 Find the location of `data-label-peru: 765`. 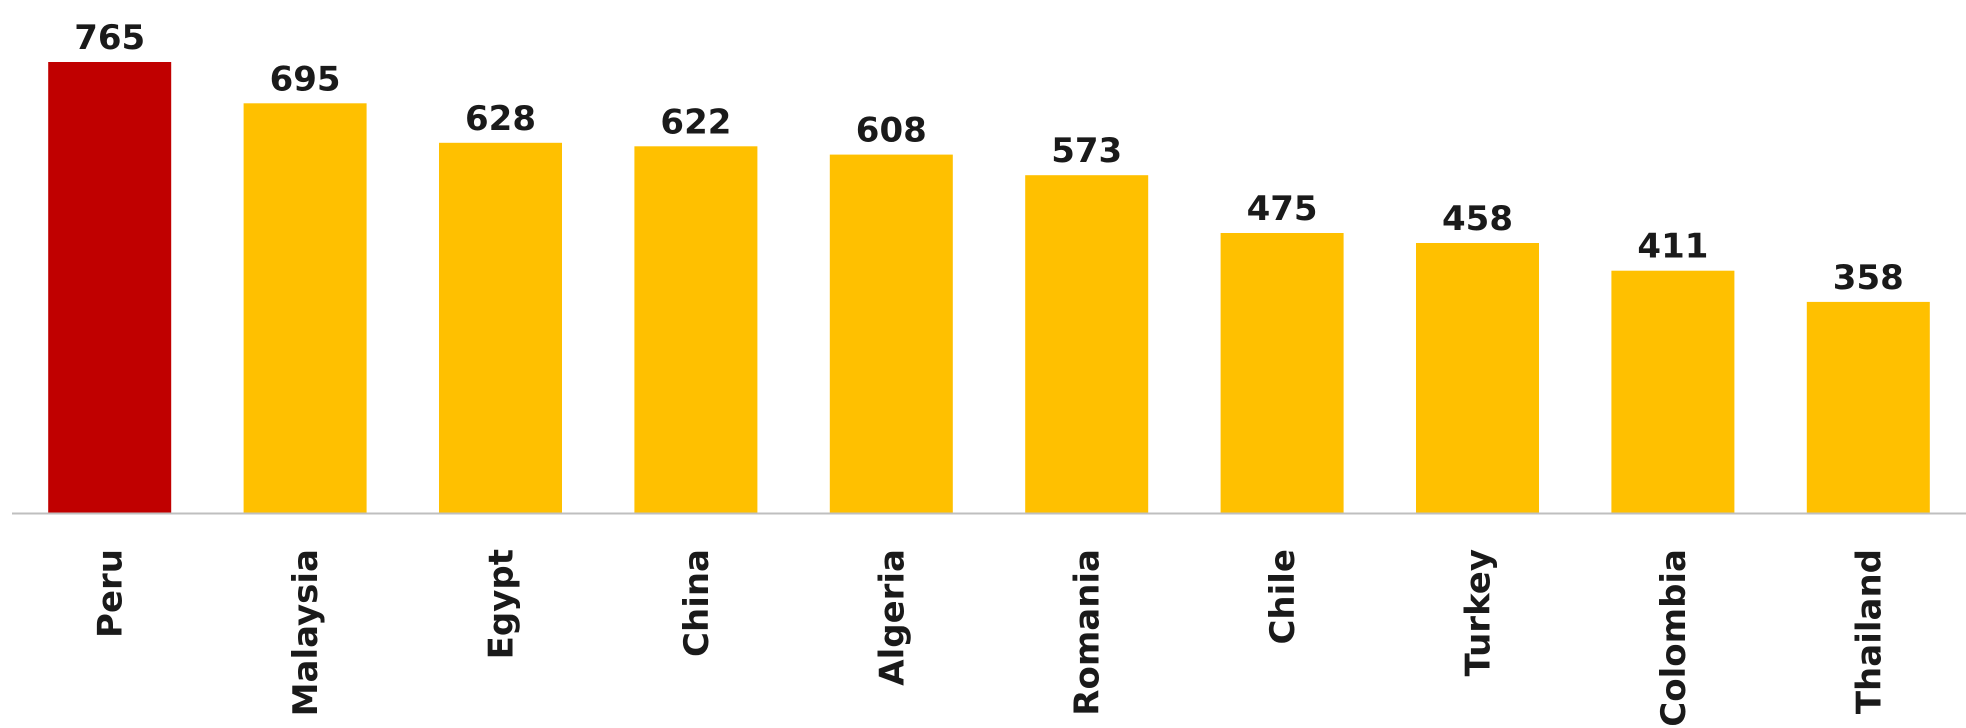

data-label-peru: 765 is located at coordinates (109, 38).